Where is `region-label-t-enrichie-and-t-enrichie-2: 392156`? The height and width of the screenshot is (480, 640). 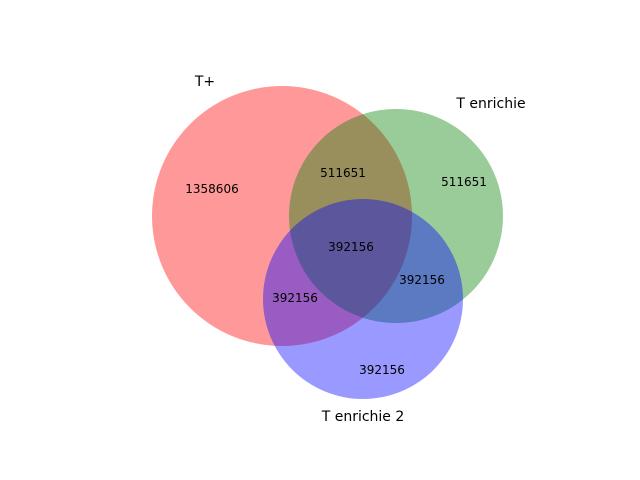 region-label-t-enrichie-and-t-enrichie-2: 392156 is located at coordinates (422, 280).